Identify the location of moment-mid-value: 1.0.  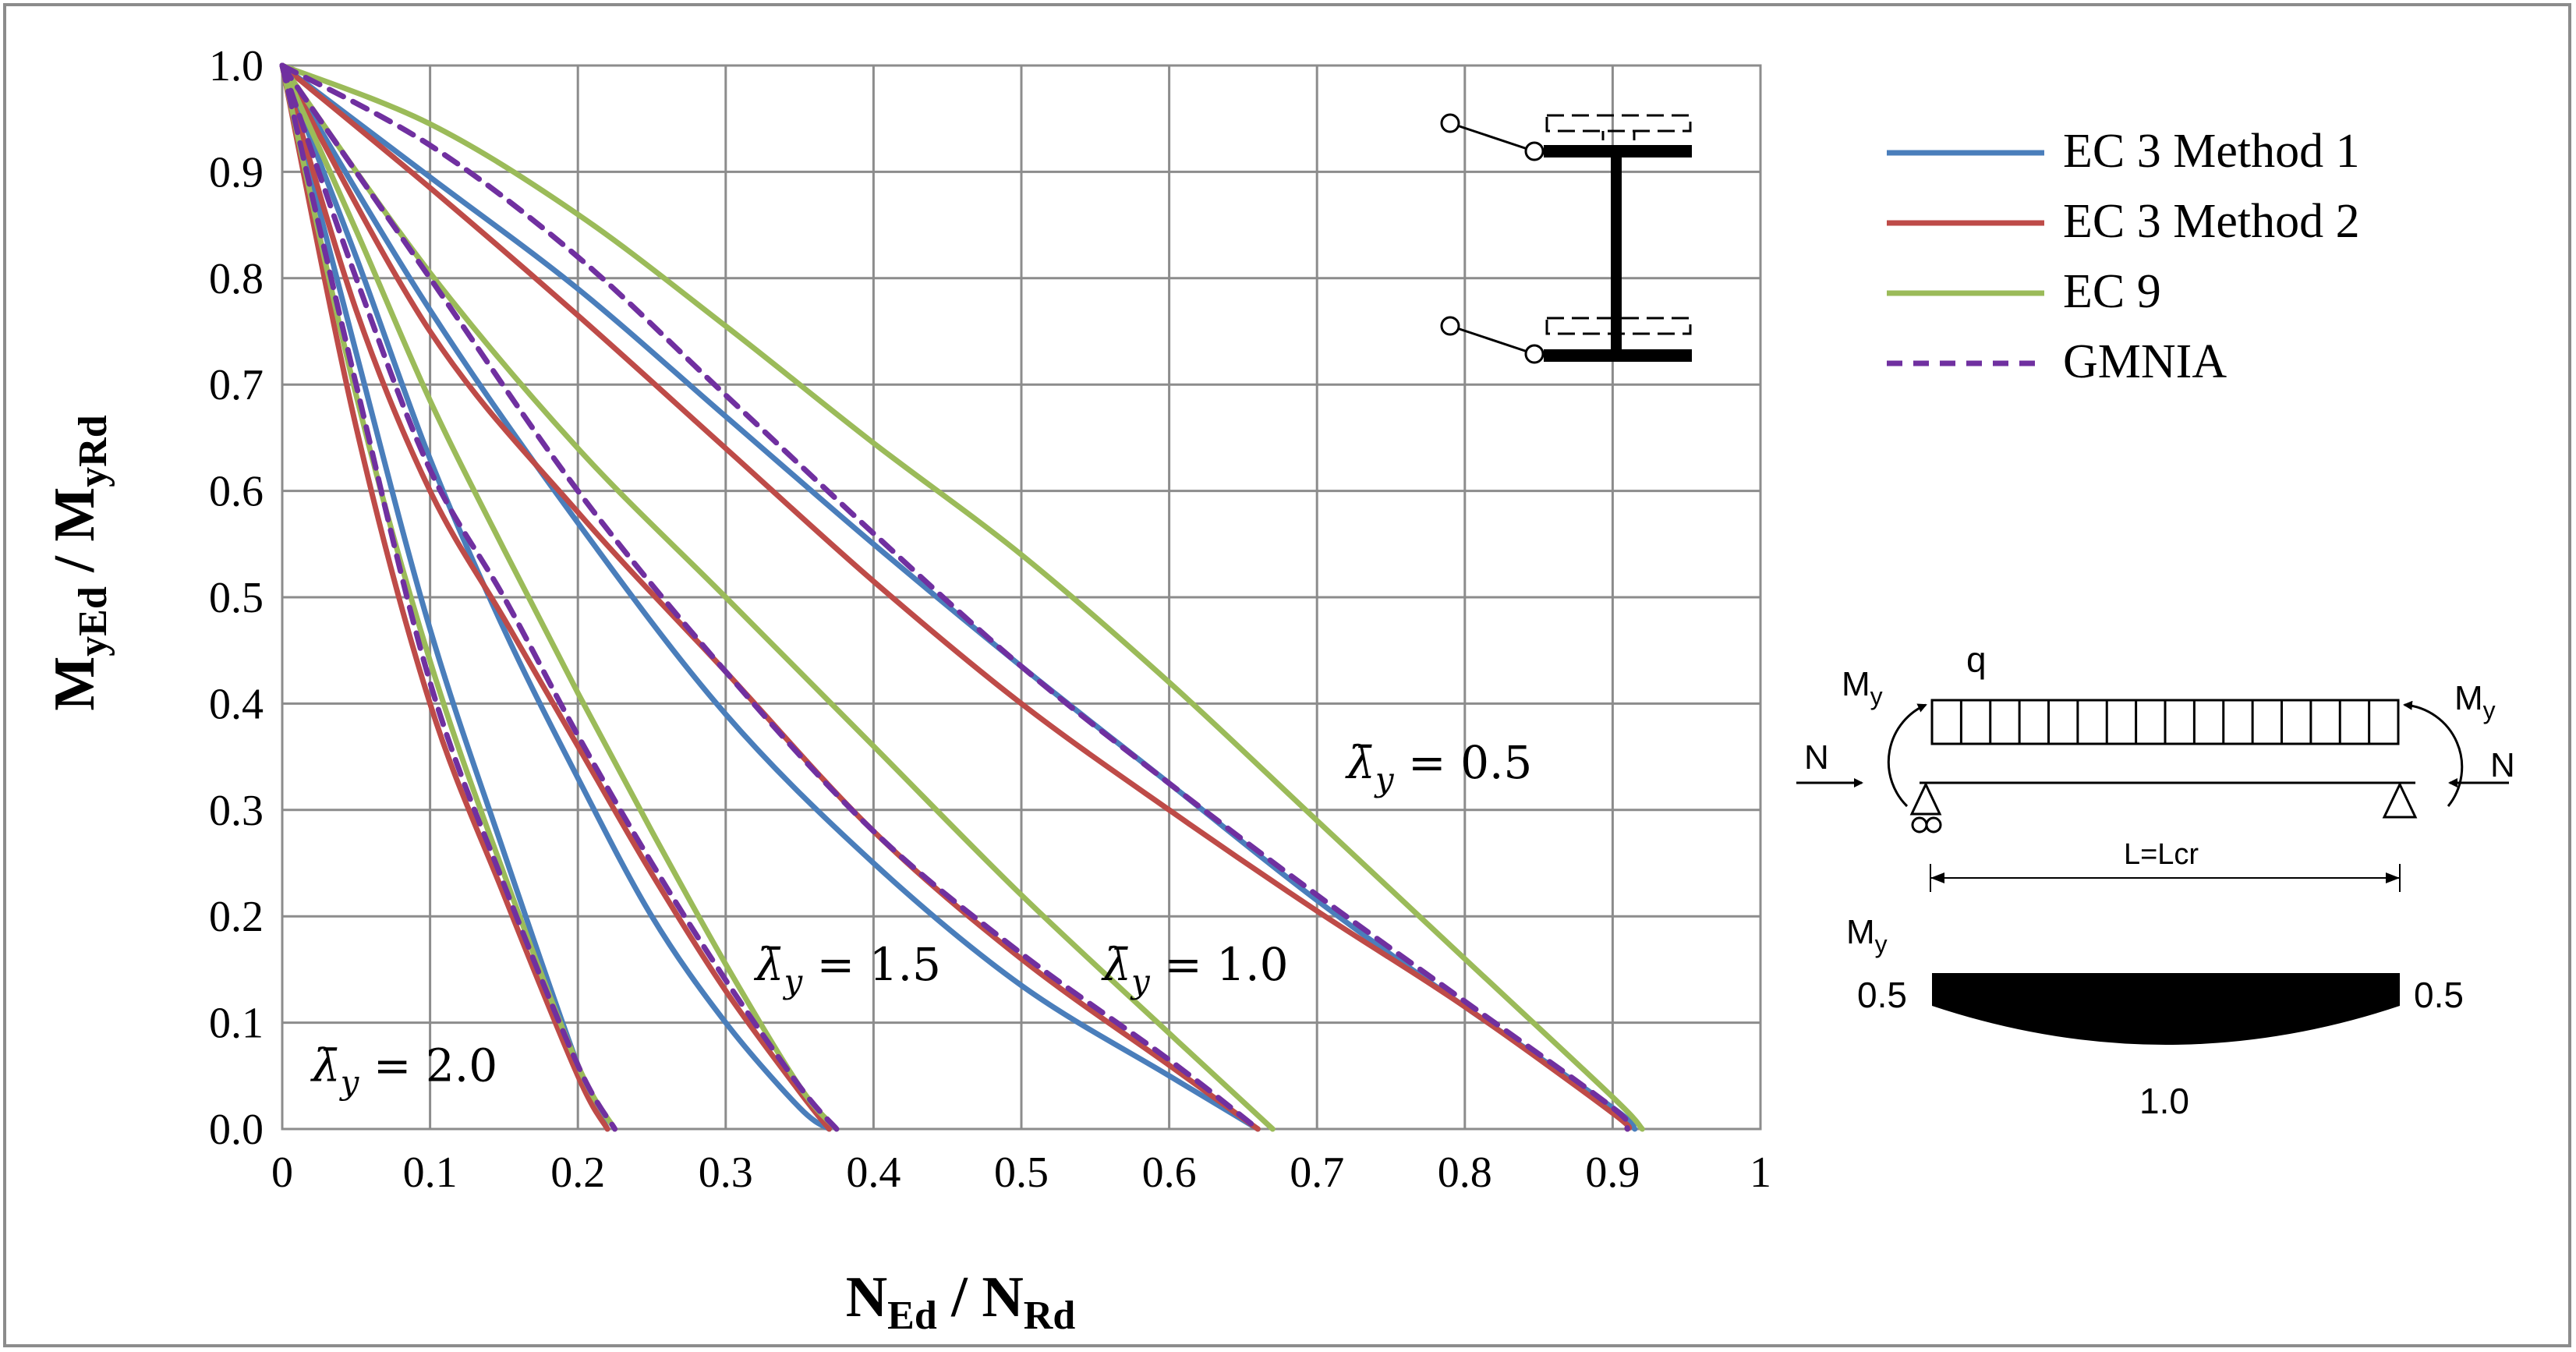
(2164, 1101).